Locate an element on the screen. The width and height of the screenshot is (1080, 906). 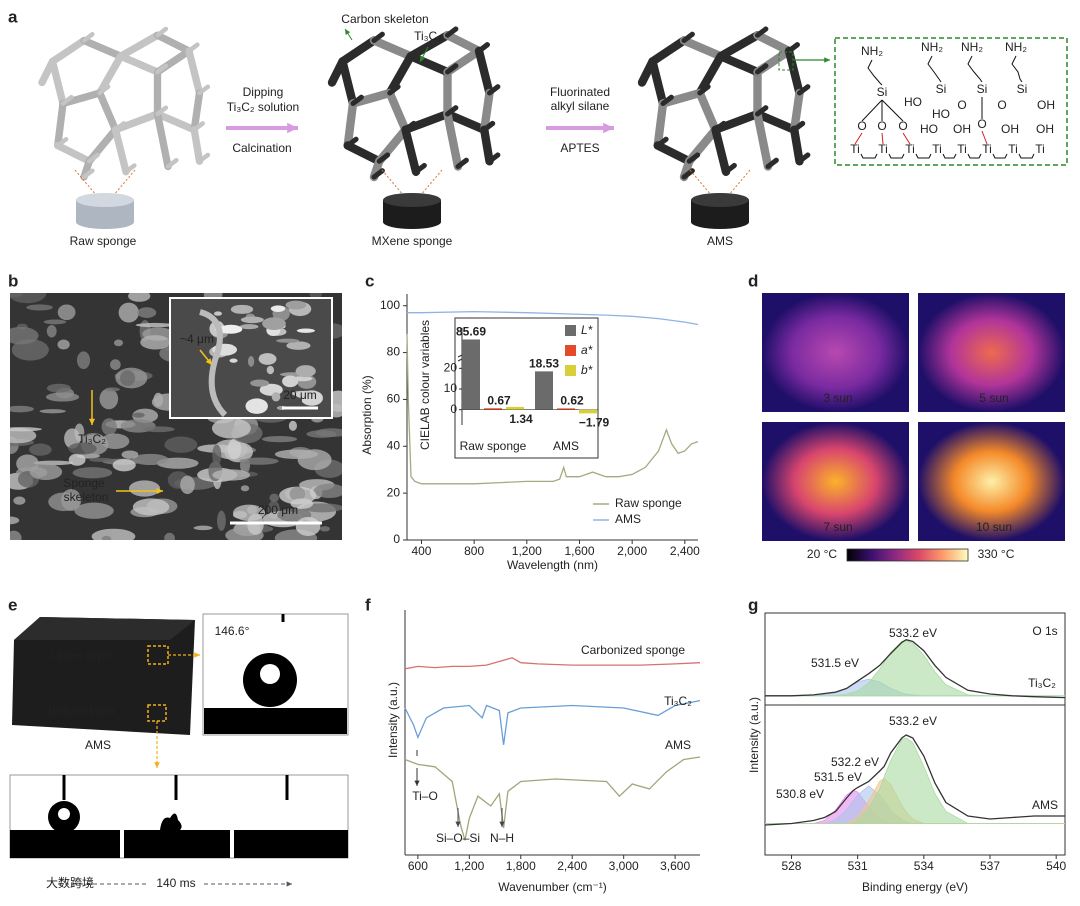
droplet-highlight is located at coordinates (270, 674).